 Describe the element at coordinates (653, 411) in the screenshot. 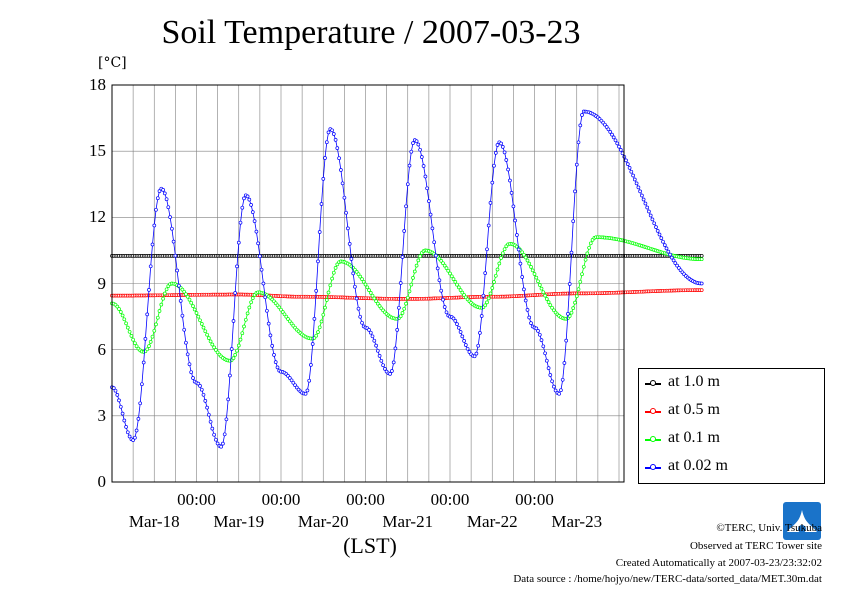

I see `legend-swatch-marker` at that location.